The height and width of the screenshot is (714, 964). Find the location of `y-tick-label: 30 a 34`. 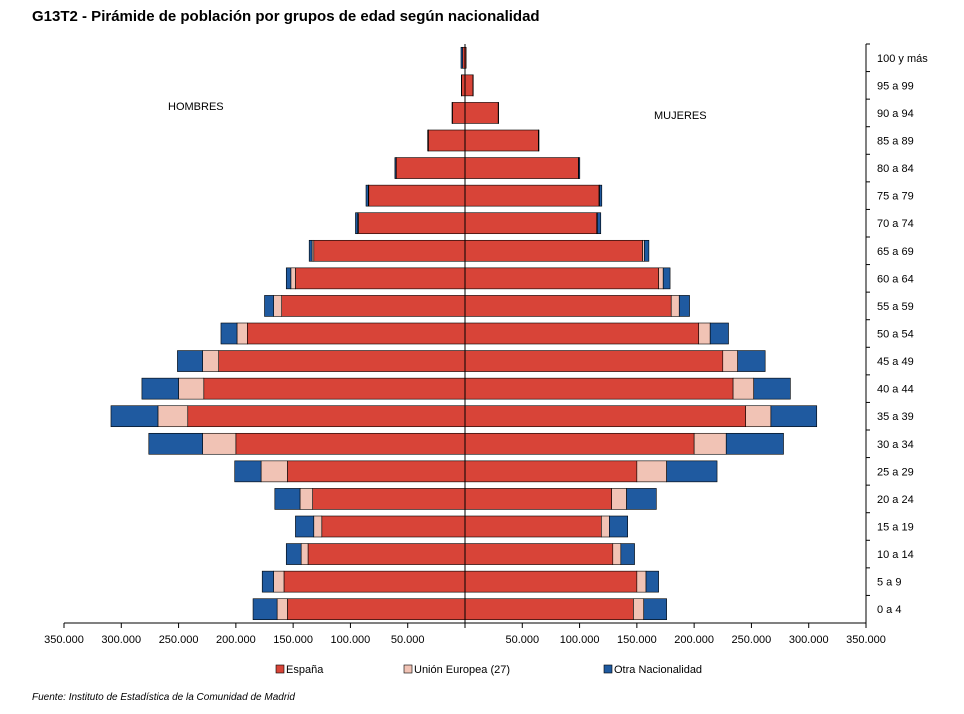

y-tick-label: 30 a 34 is located at coordinates (895, 445).